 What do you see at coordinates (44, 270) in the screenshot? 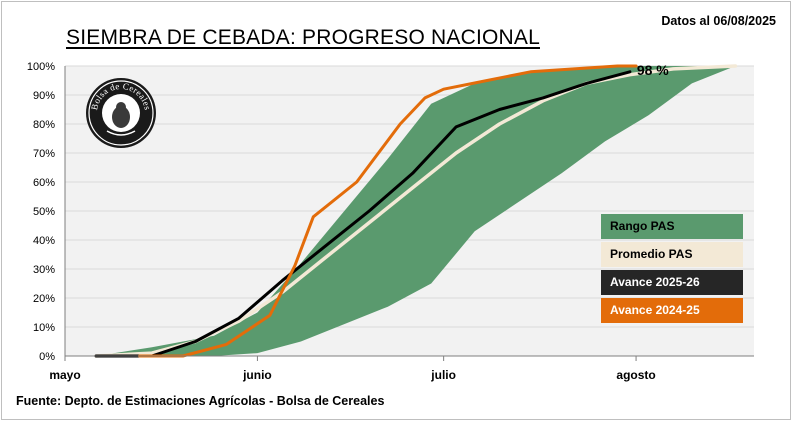
I see `y-tick-label: 30%` at bounding box center [44, 270].